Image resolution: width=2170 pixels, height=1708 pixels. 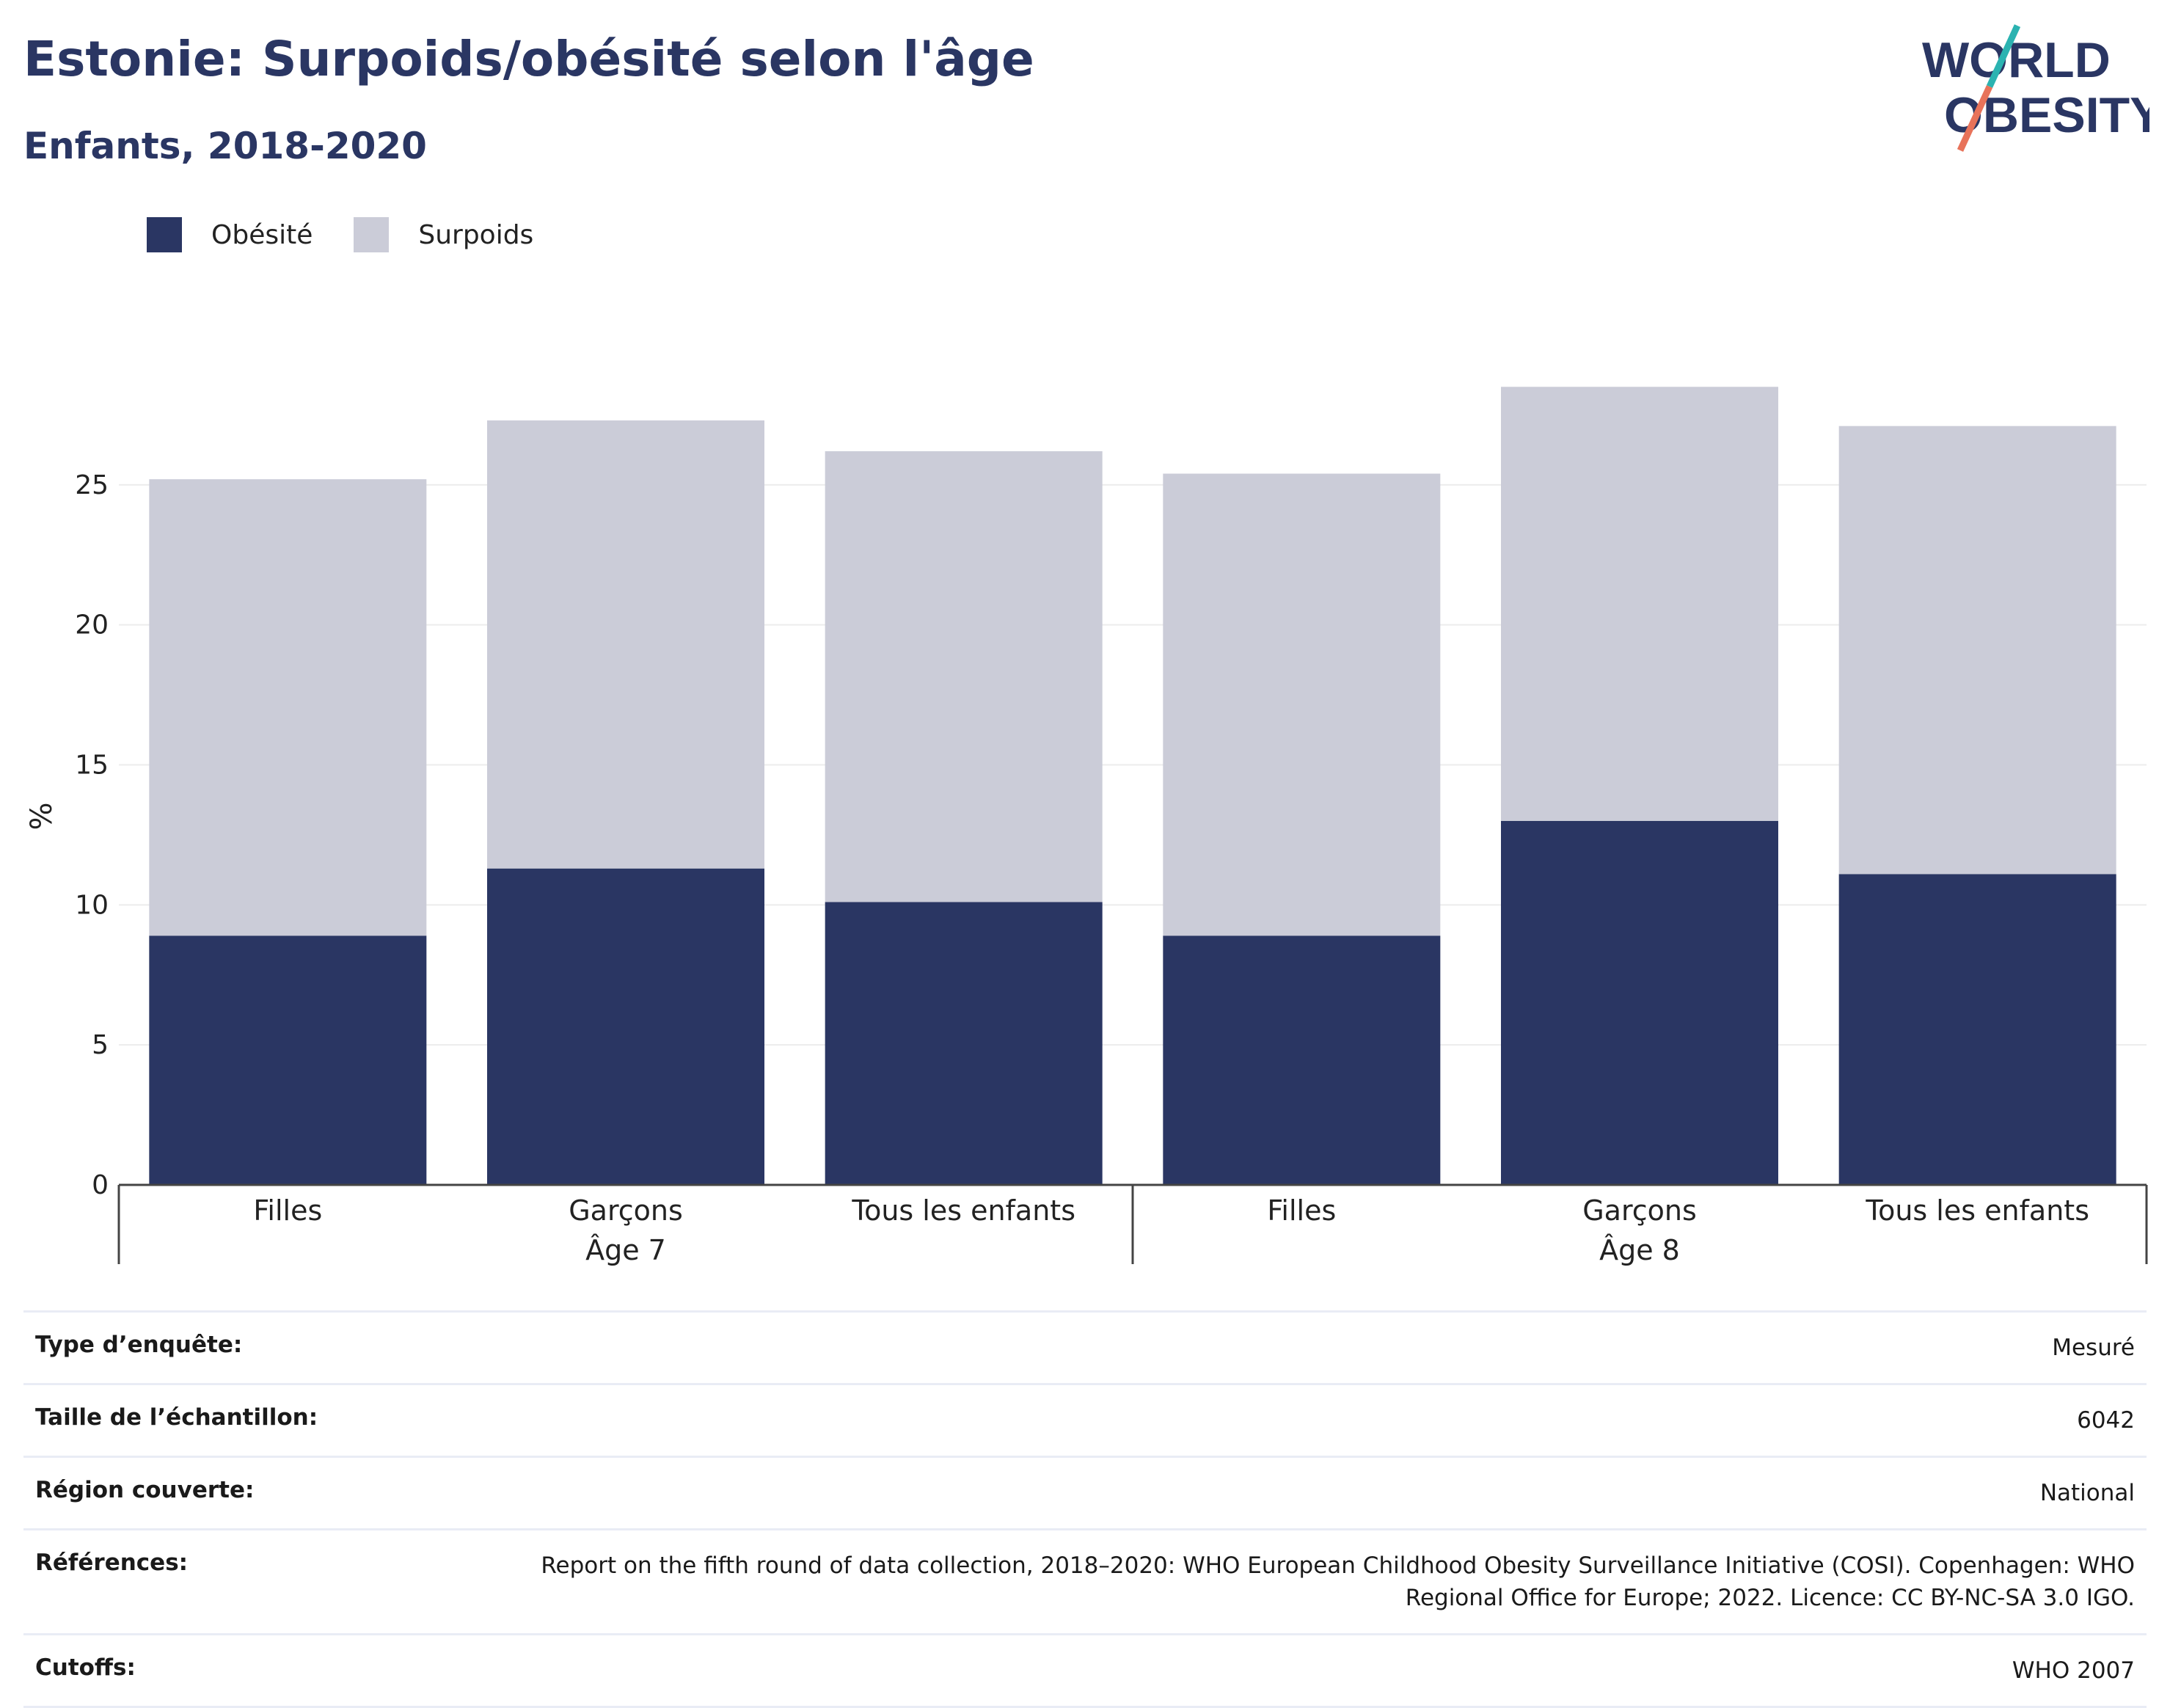 I want to click on logo-coral-slash, so click(x=1975, y=118).